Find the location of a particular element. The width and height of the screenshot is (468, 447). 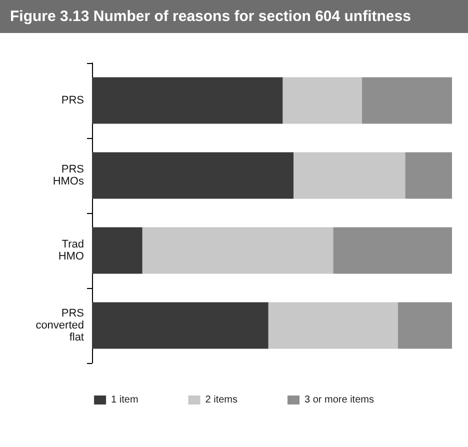

chart-title: Figure 3.13 Number of reasons for section 604 unfitness is located at coordinates (234, 16).